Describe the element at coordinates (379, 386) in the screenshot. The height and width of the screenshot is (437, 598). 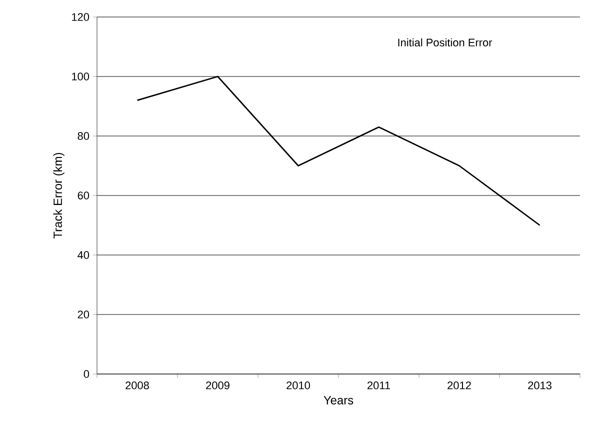
I see `x-tick-label: 2011` at that location.